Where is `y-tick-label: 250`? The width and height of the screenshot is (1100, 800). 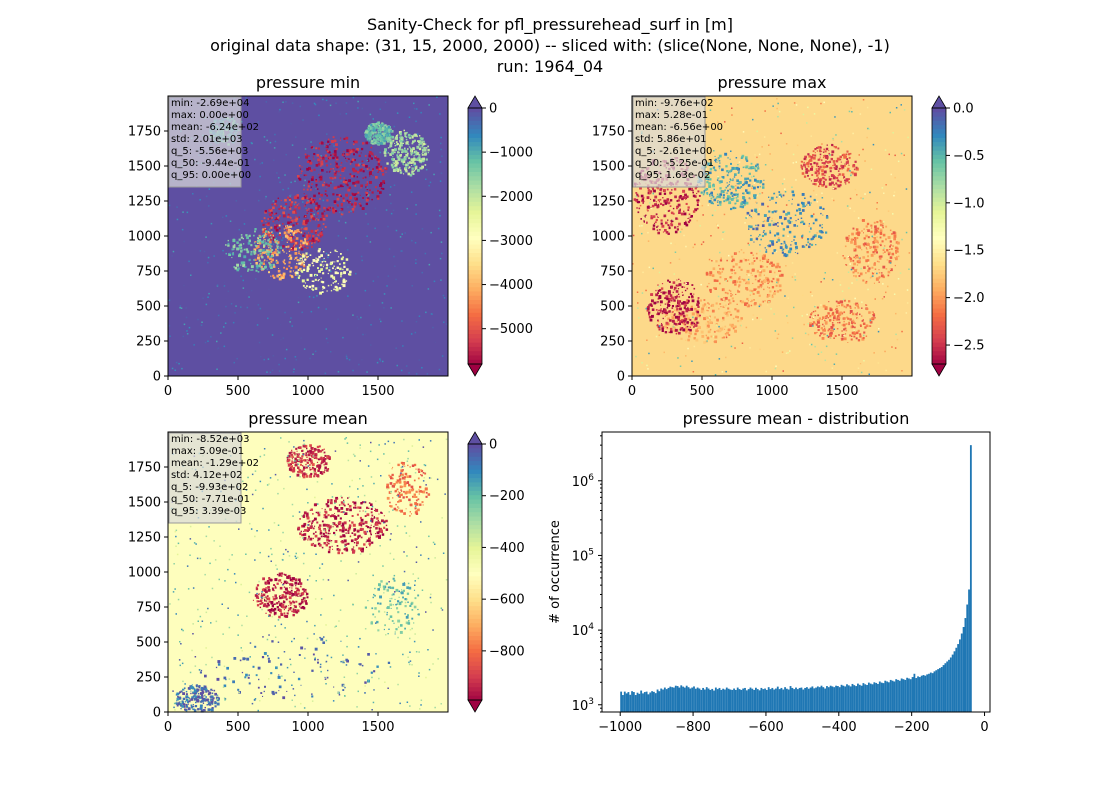
y-tick-label: 250 is located at coordinates (612, 342).